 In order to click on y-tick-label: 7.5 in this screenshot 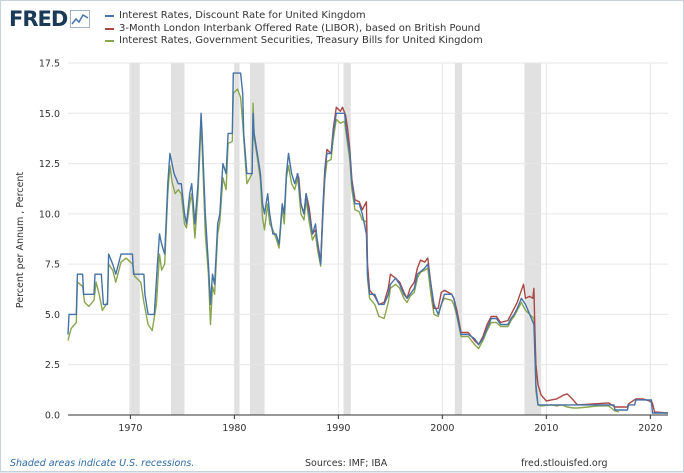, I will do `click(52, 265)`.